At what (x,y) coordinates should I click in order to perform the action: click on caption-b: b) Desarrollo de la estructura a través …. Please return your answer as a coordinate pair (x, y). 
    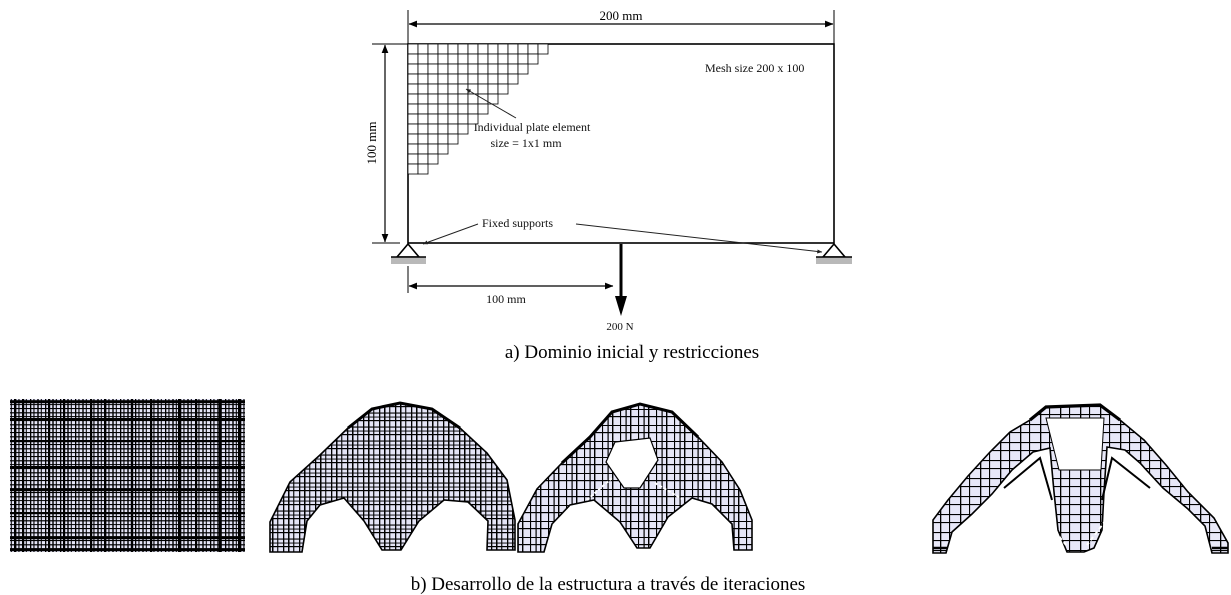
    Looking at the image, I should click on (608, 584).